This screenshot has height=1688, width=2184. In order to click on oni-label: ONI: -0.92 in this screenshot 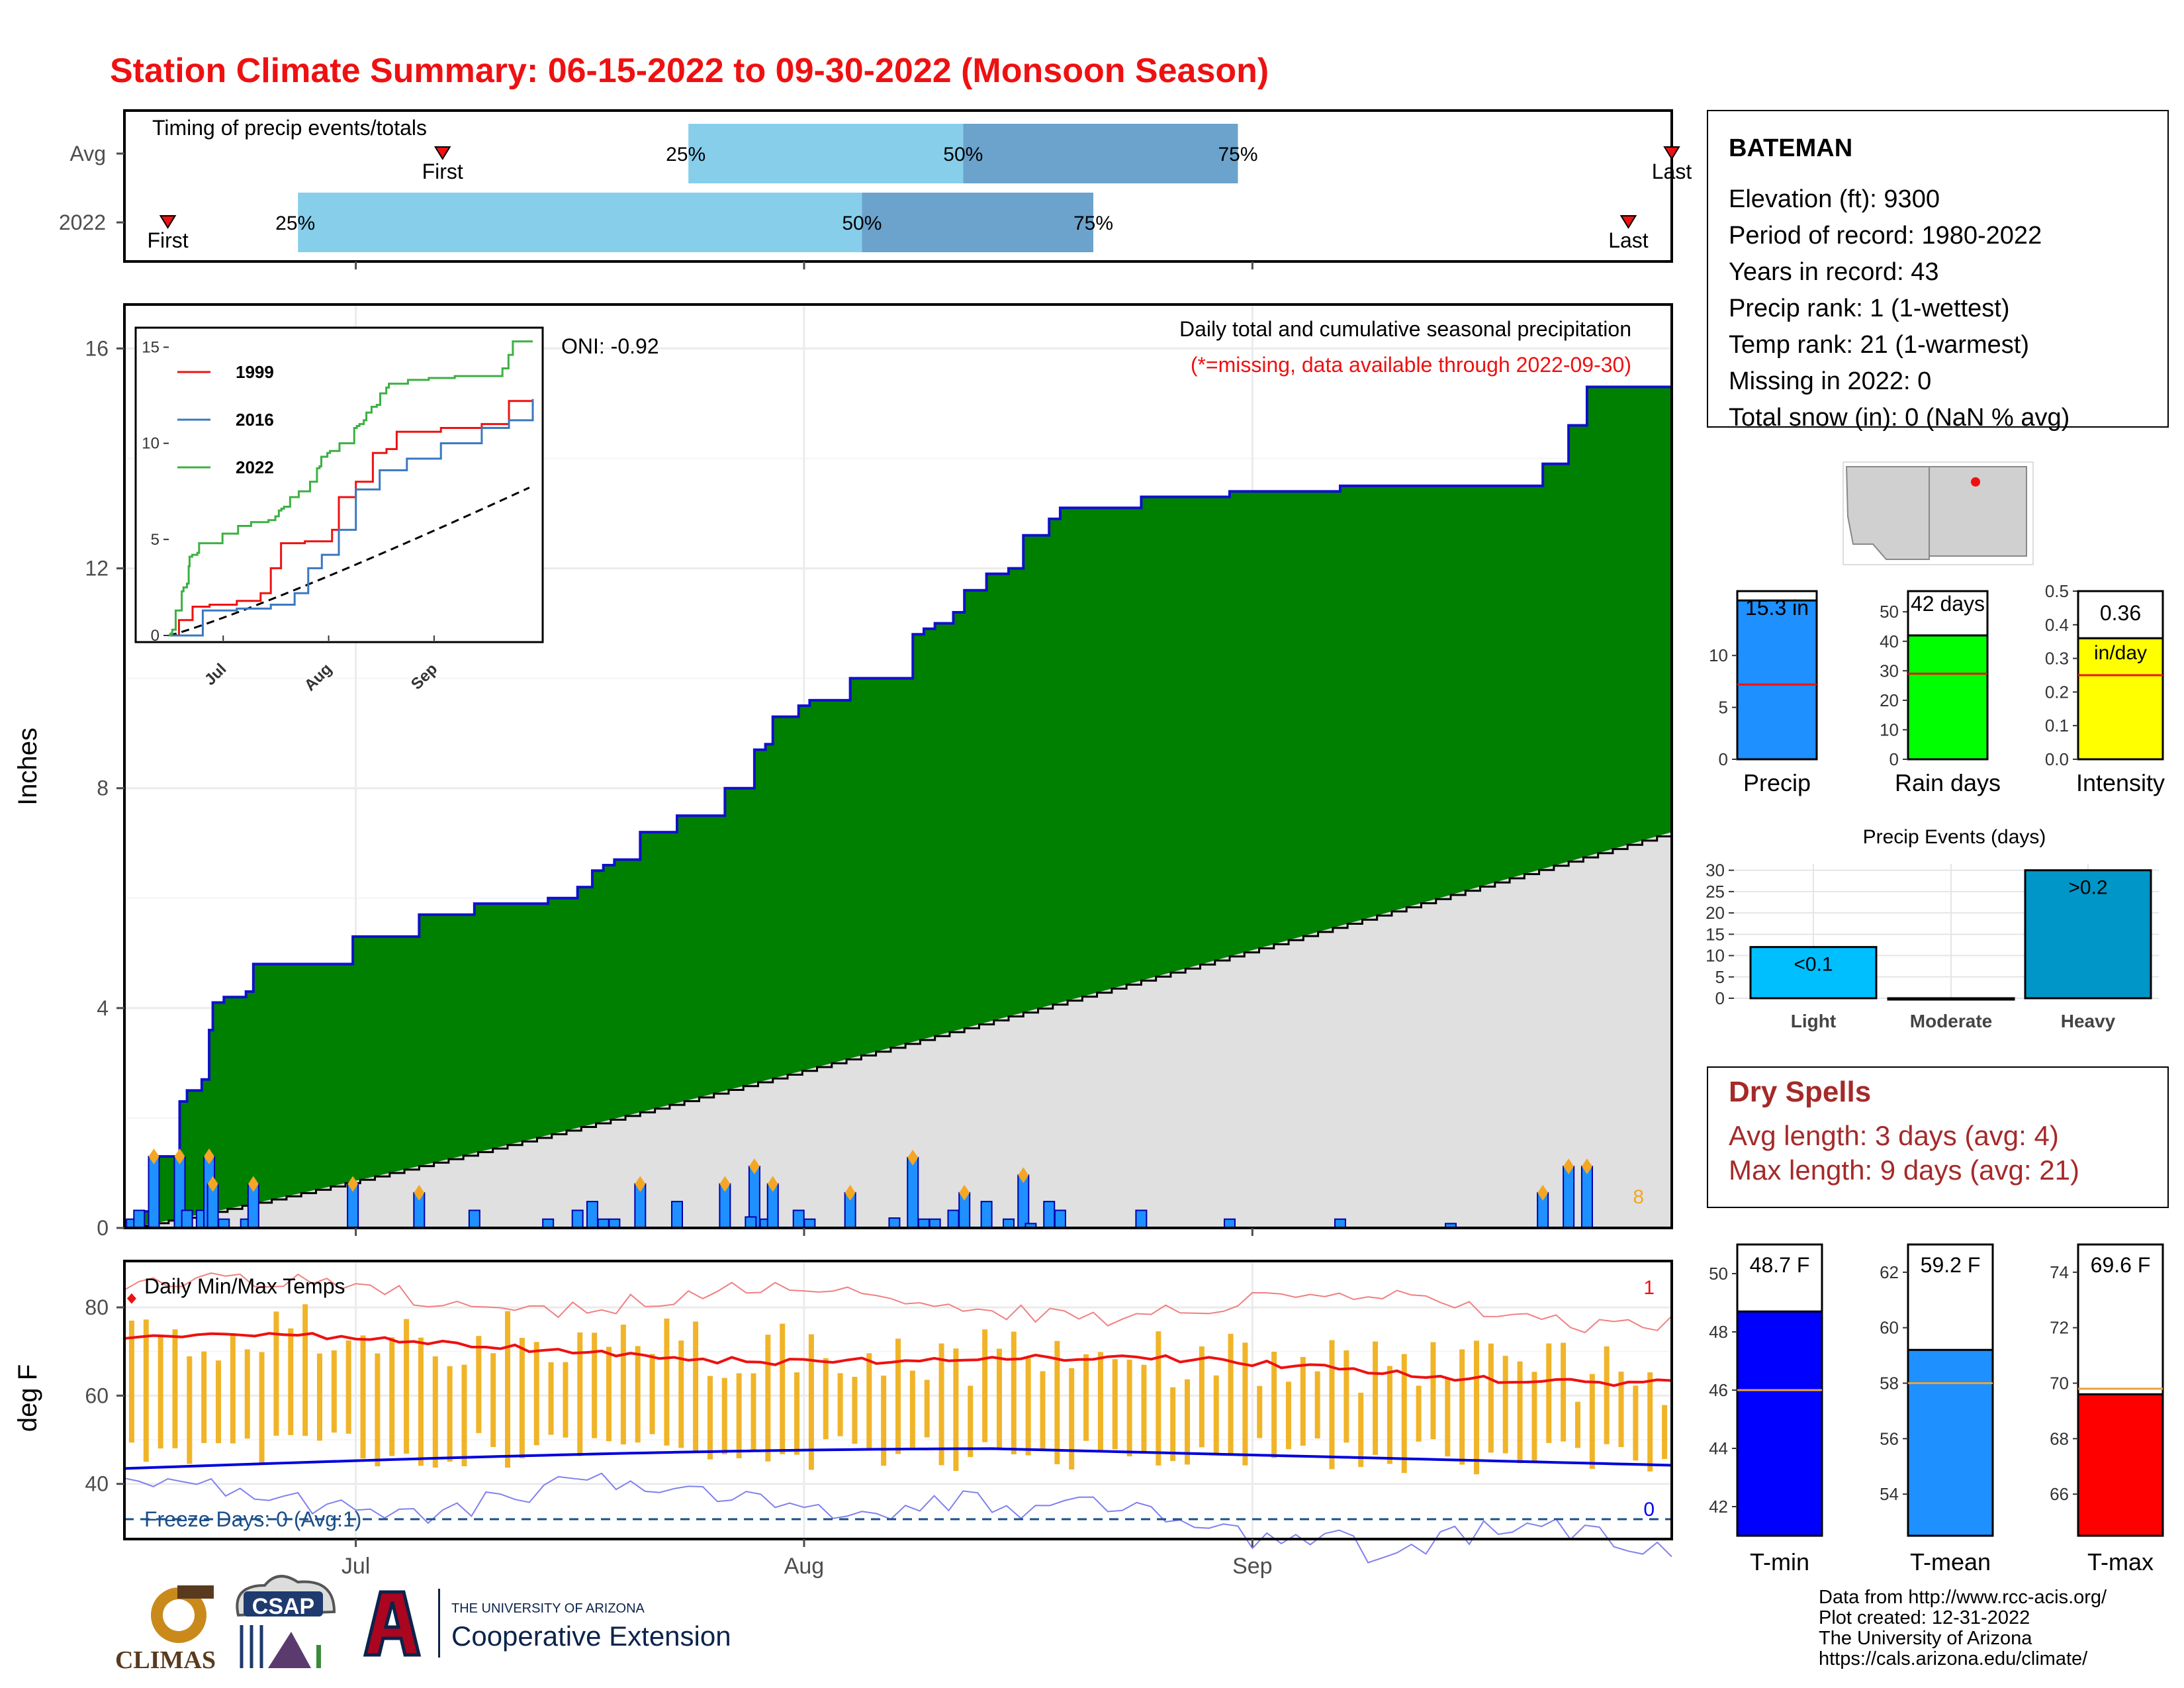, I will do `click(610, 346)`.